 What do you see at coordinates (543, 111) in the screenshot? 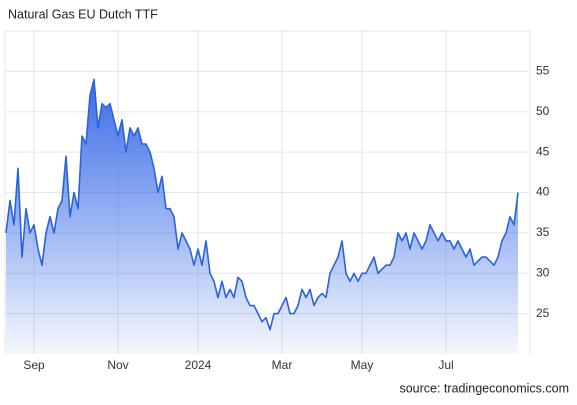
I see `y-tick-label: 50` at bounding box center [543, 111].